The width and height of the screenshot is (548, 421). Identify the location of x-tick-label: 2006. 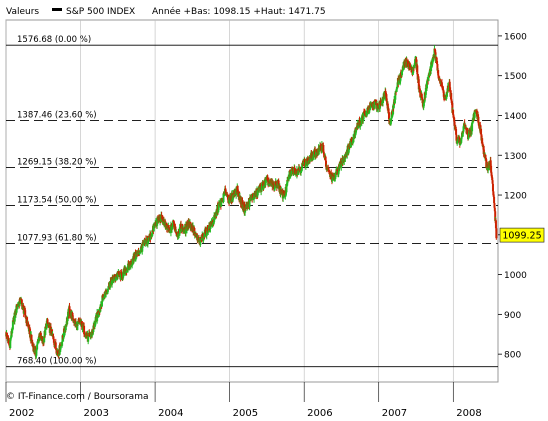
(319, 413).